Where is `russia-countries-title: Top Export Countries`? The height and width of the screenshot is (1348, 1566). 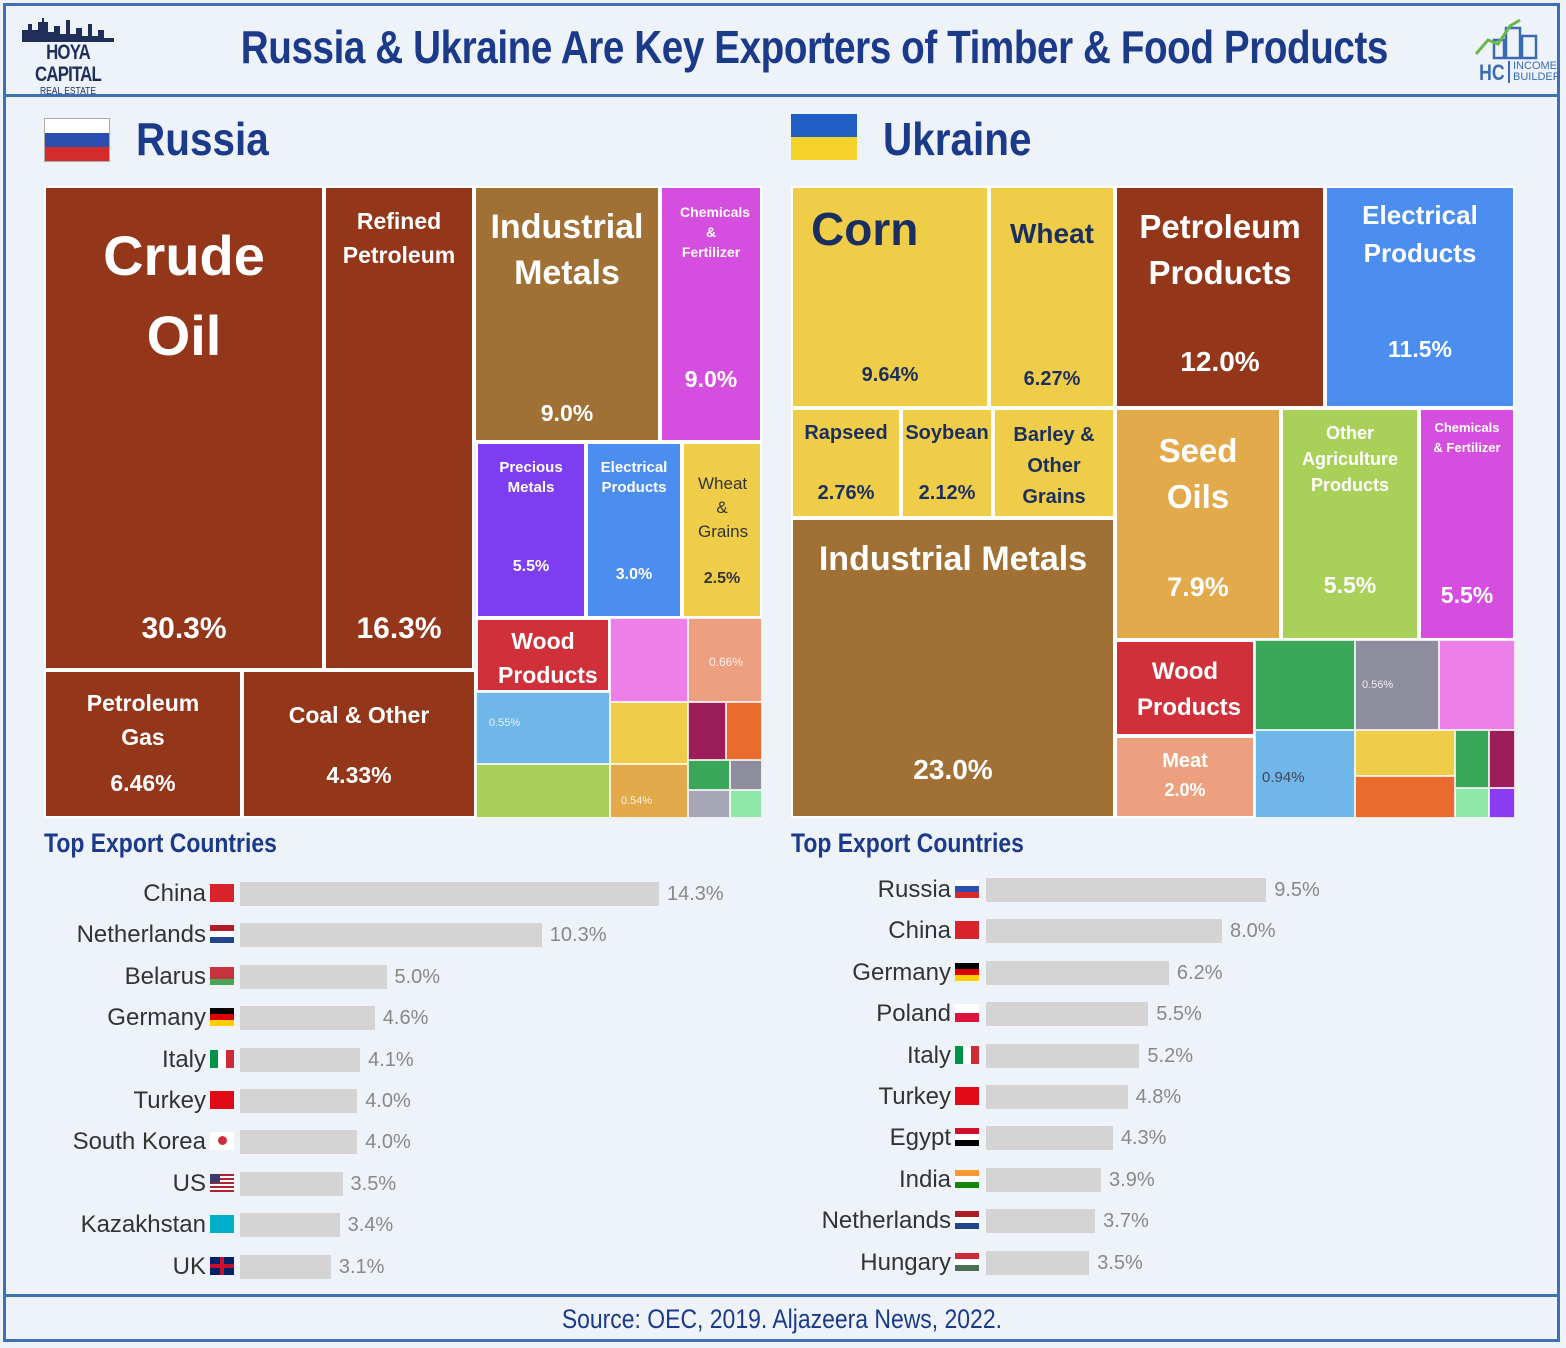
russia-countries-title: Top Export Countries is located at coordinates (160, 843).